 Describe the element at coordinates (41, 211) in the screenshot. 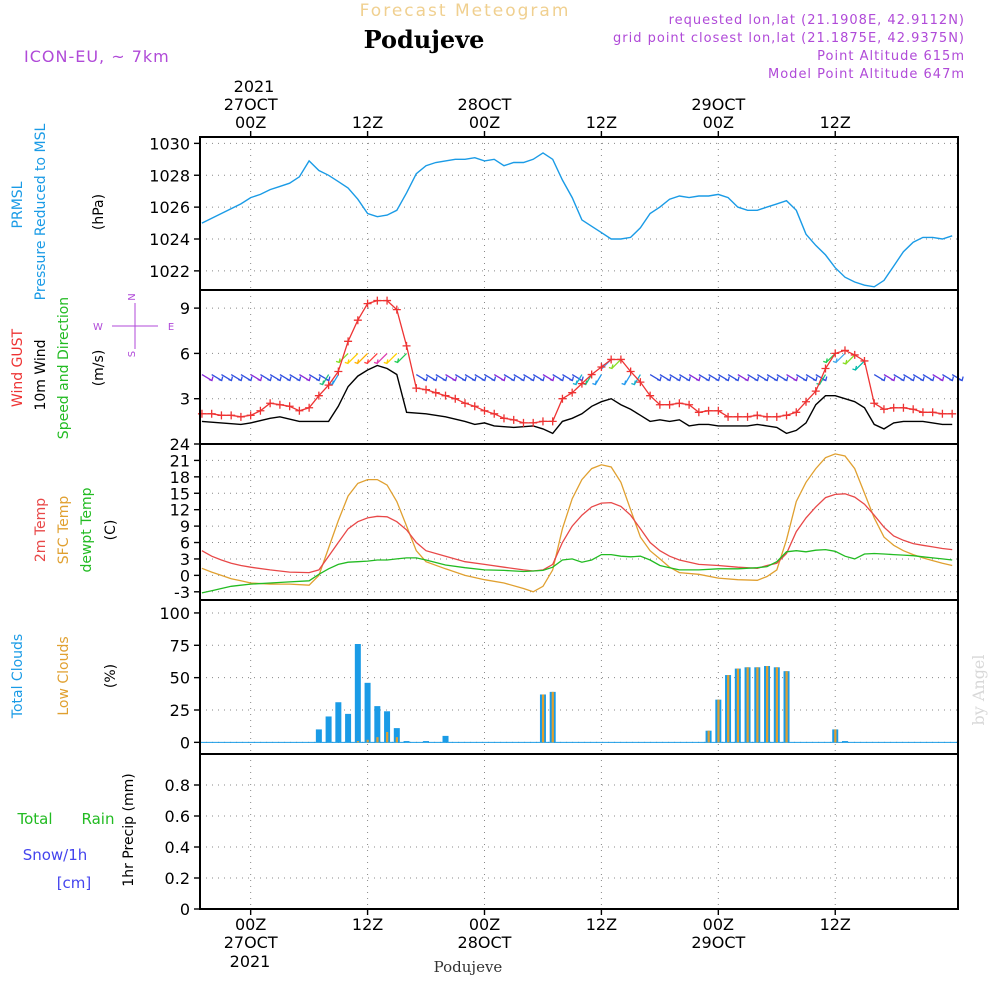

I see `p1-label-b: Pressure Reduced to MSL` at that location.